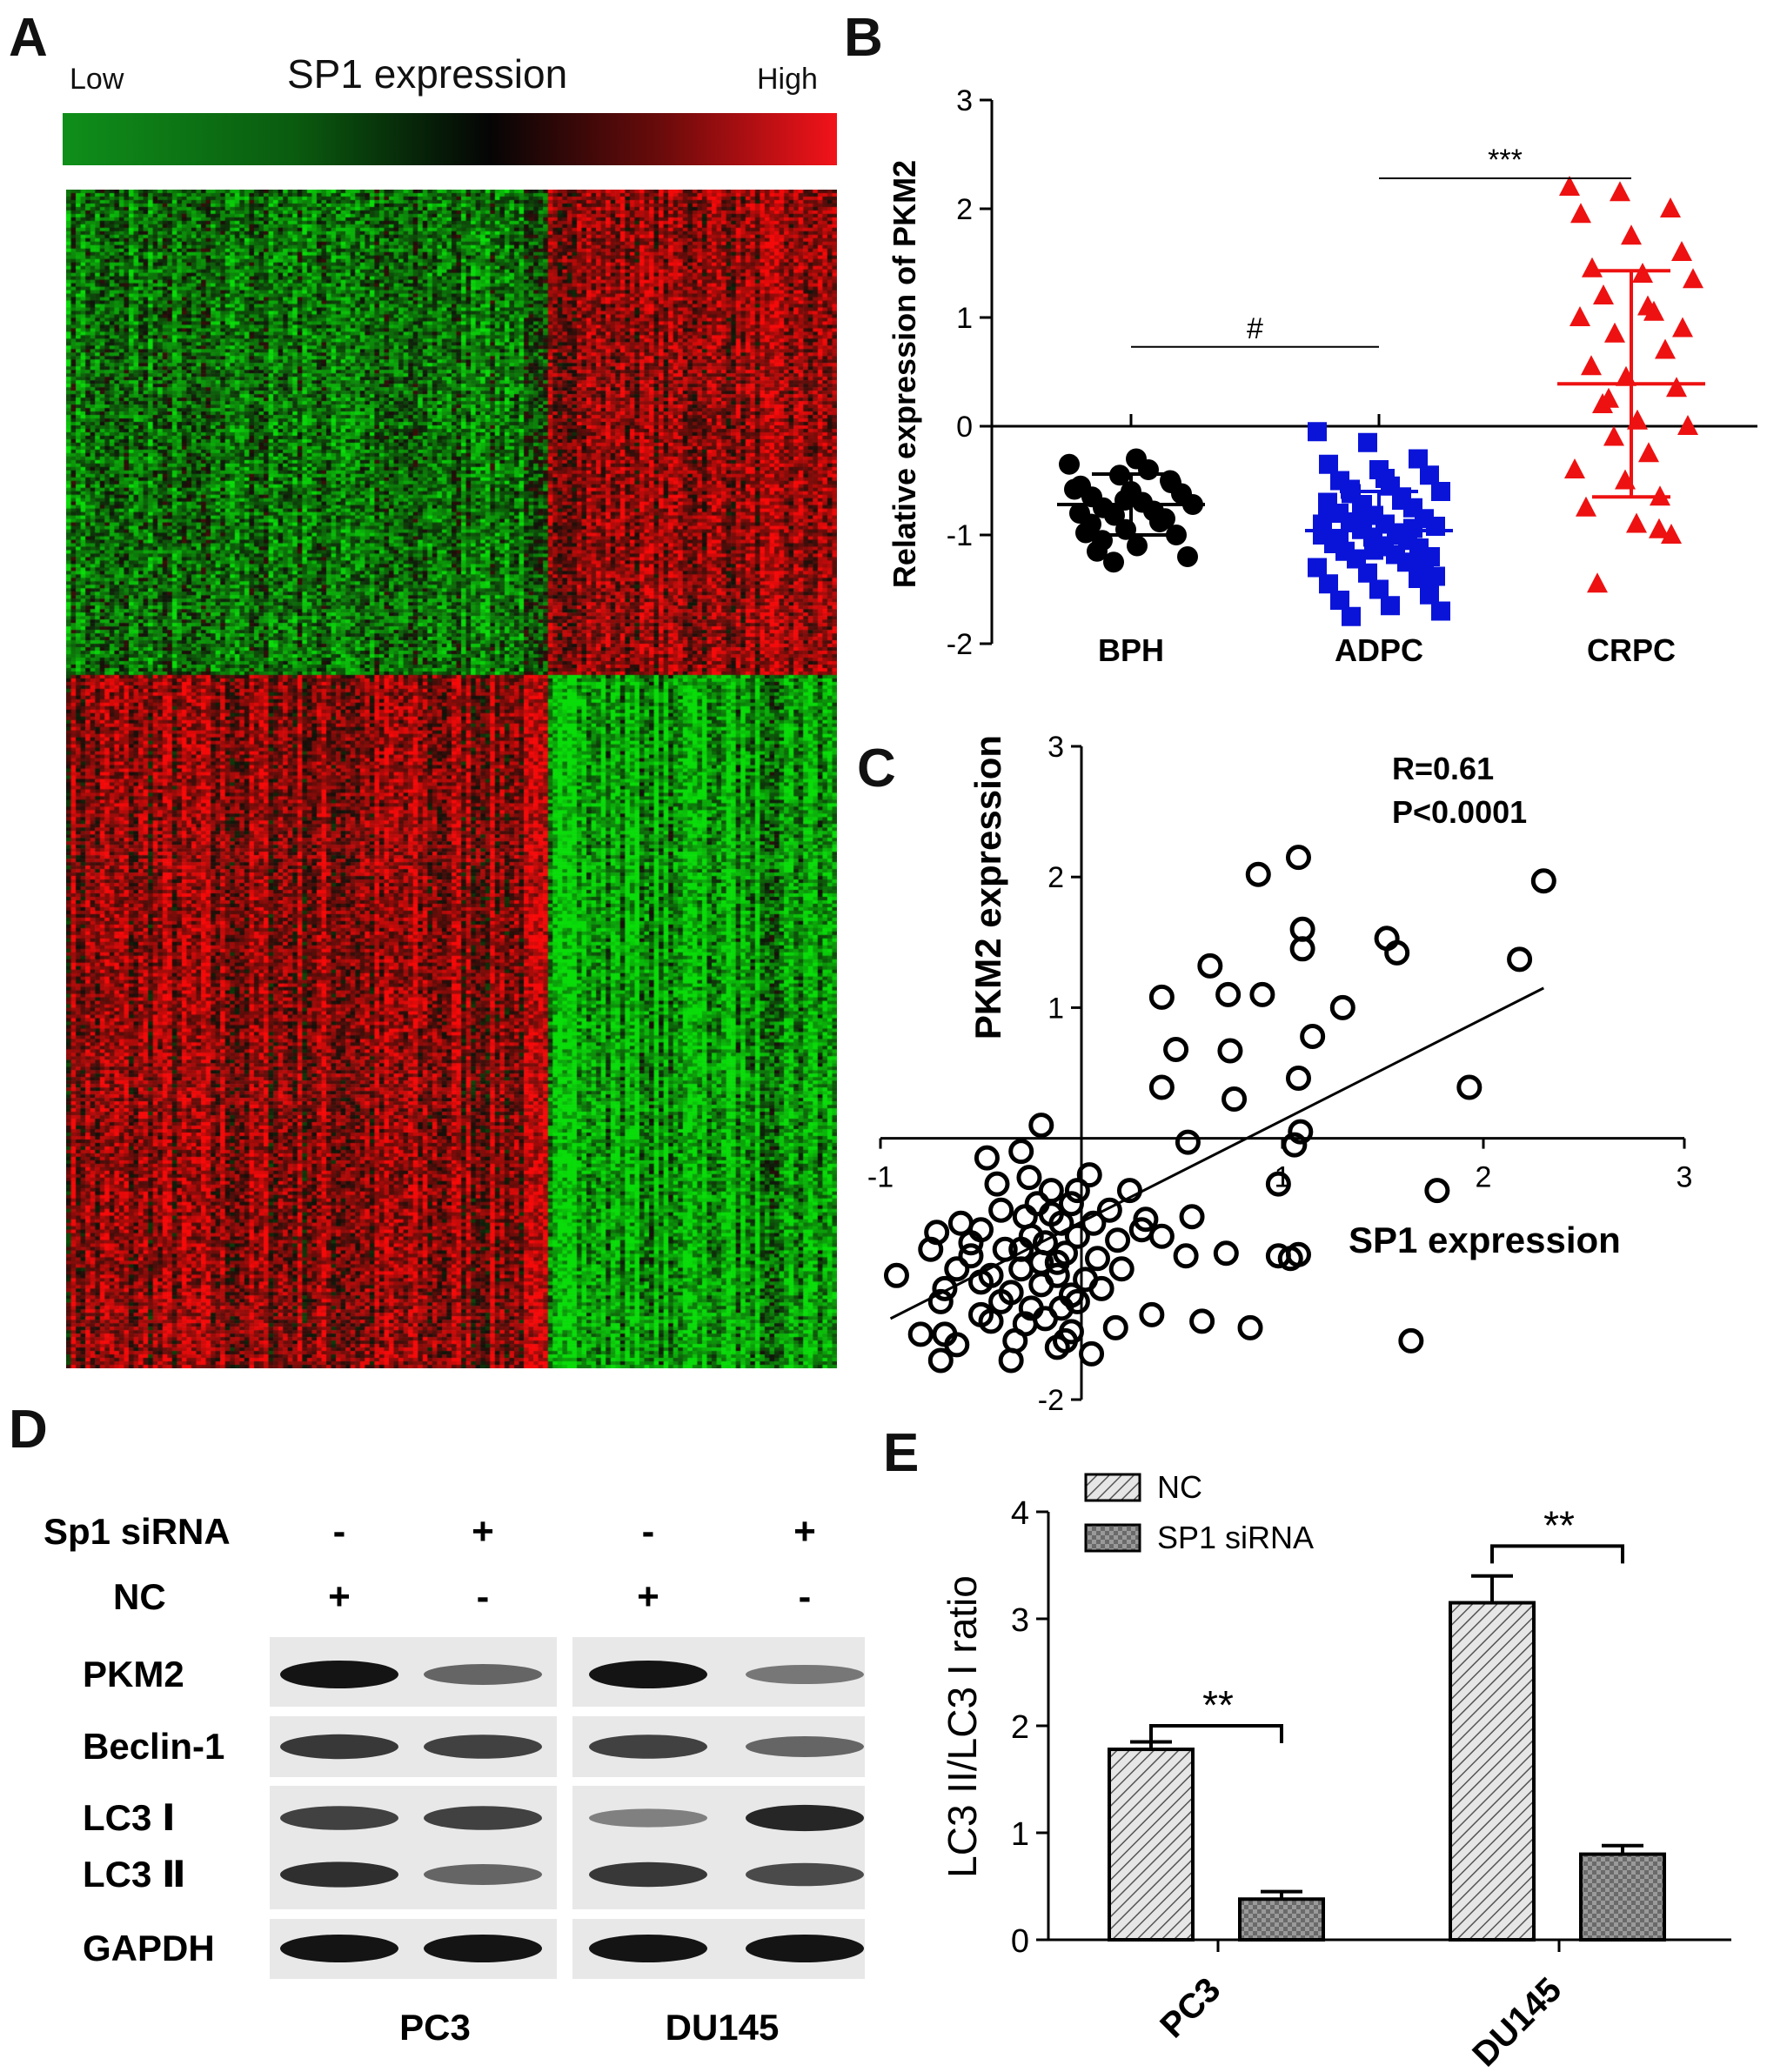 The width and height of the screenshot is (1767, 2072). What do you see at coordinates (904, 374) in the screenshot?
I see `y-axis-label: Relative expression of PKM2` at bounding box center [904, 374].